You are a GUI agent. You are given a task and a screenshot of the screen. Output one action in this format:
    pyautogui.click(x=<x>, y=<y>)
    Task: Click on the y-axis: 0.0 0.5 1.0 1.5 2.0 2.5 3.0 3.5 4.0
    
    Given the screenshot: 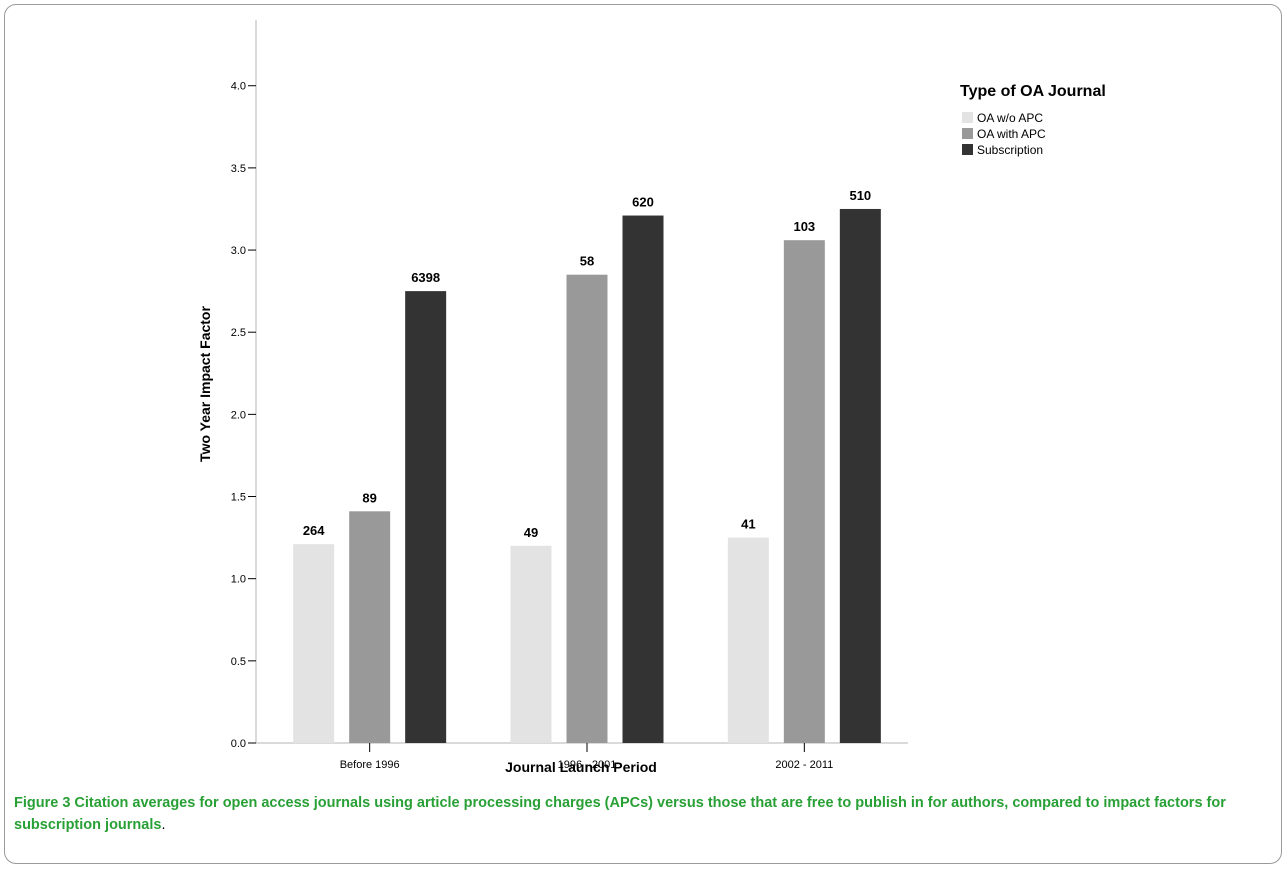 What is the action you would take?
    pyautogui.click(x=244, y=385)
    